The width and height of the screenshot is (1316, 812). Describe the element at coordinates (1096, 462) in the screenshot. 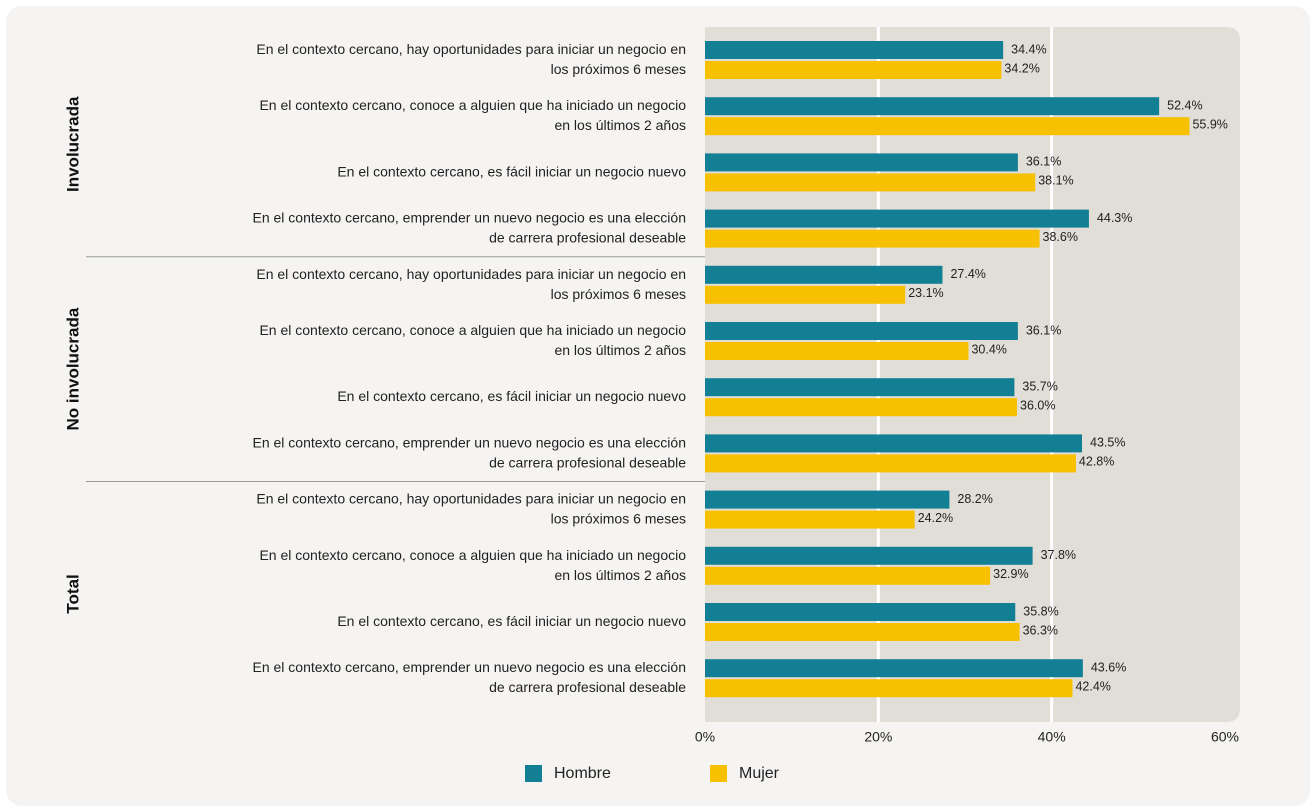

I see `value-label: 42.8%` at that location.